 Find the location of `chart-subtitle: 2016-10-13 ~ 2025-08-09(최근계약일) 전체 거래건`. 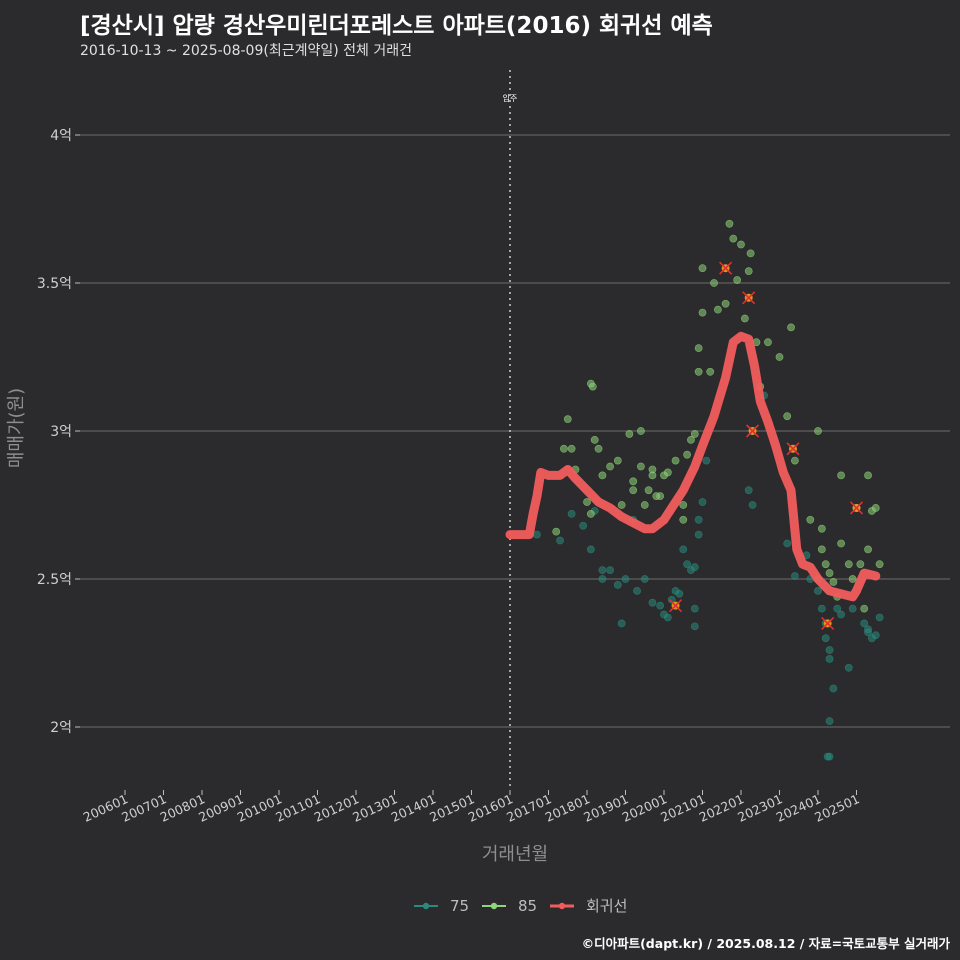

chart-subtitle: 2016-10-13 ~ 2025-08-09(최근계약일) 전체 거래건 is located at coordinates (246, 51).